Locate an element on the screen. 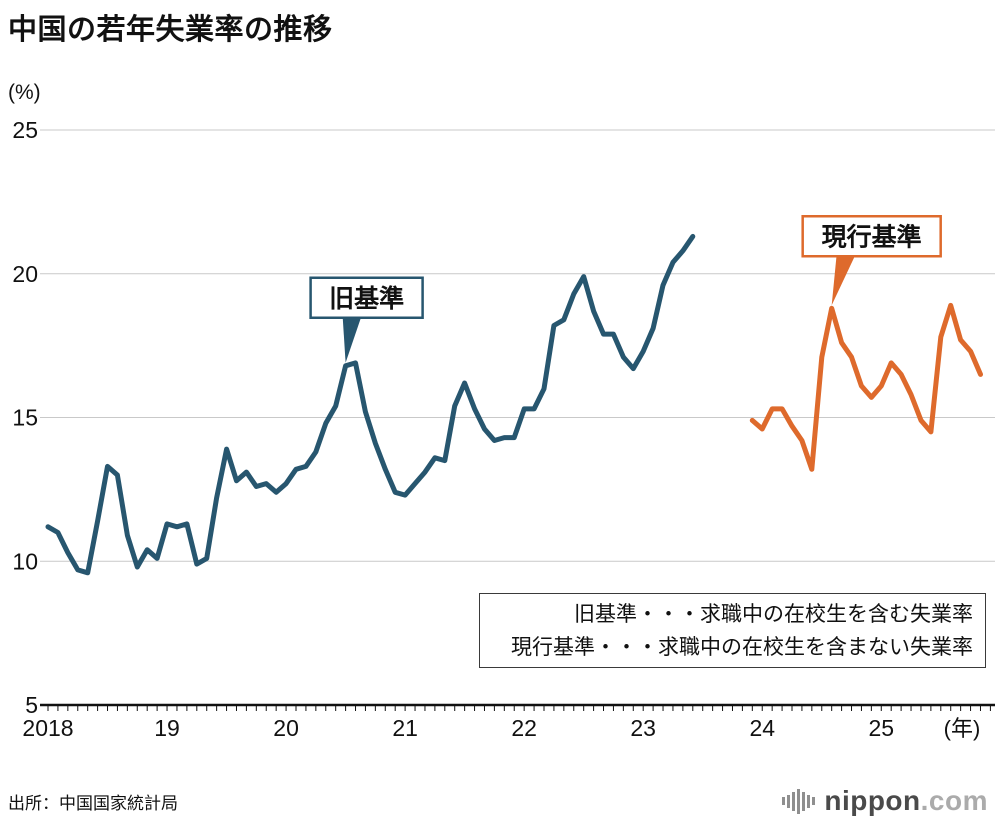 This screenshot has width=1000, height=828. x-year-label-25: 25 is located at coordinates (881, 728).